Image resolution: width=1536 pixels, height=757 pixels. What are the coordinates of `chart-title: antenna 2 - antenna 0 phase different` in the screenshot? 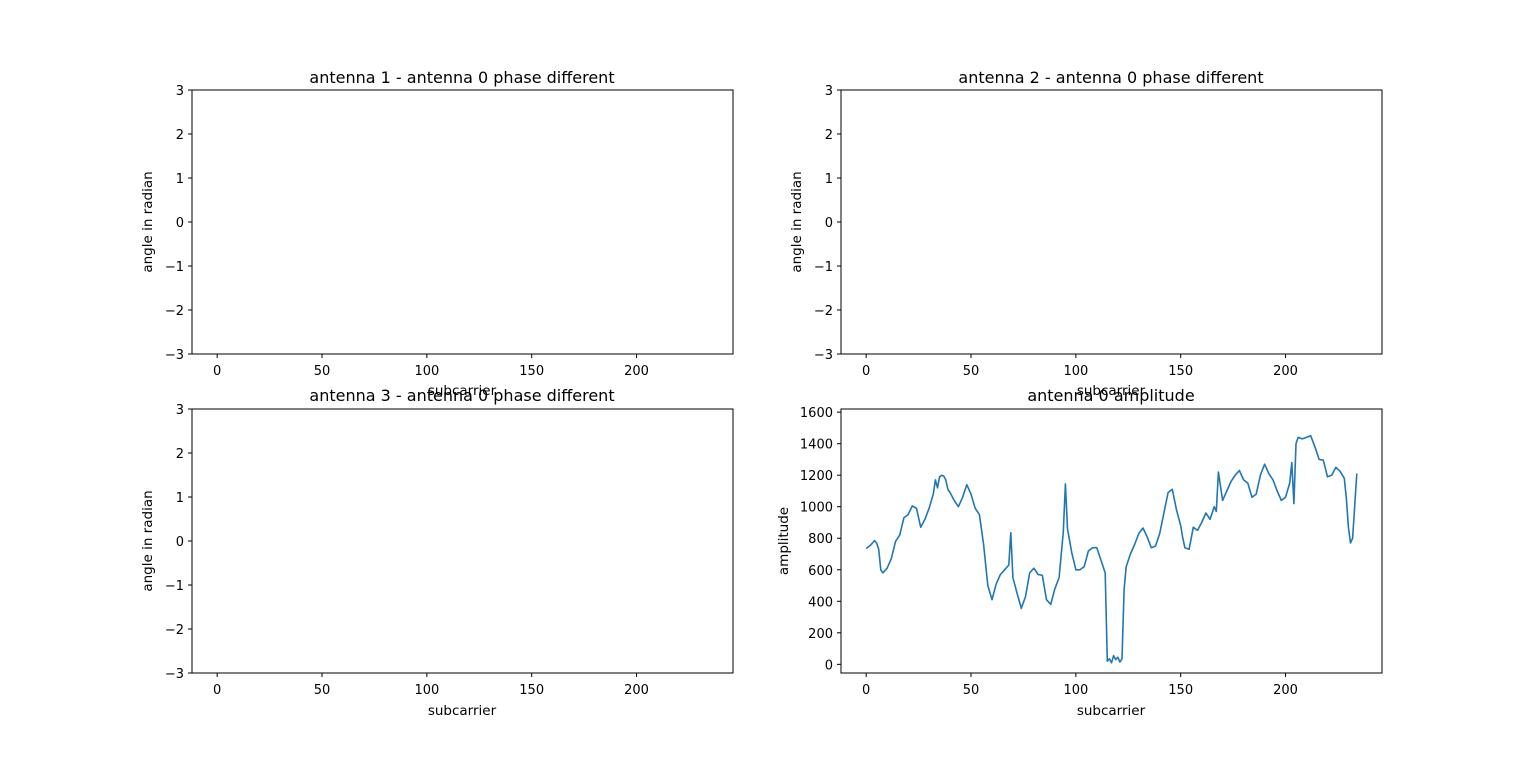 It's located at (1110, 77).